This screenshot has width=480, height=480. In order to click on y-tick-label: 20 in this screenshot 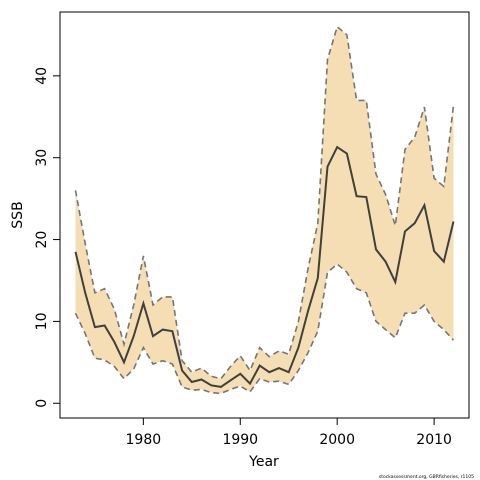, I will do `click(42, 240)`.